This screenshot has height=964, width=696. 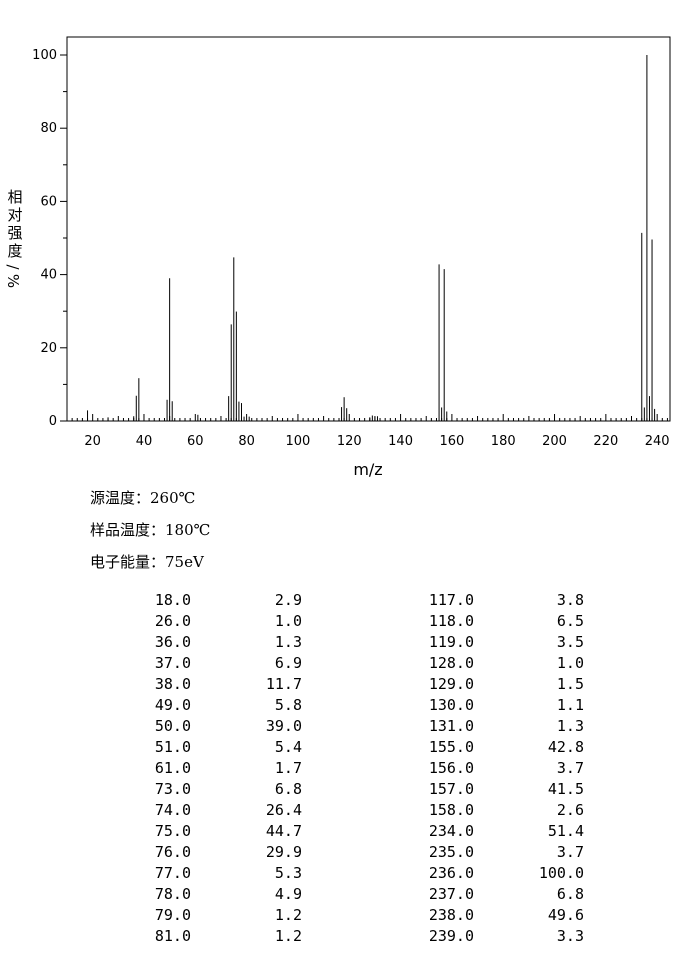 I want to click on mz-cell: 235.0, so click(x=451, y=852).